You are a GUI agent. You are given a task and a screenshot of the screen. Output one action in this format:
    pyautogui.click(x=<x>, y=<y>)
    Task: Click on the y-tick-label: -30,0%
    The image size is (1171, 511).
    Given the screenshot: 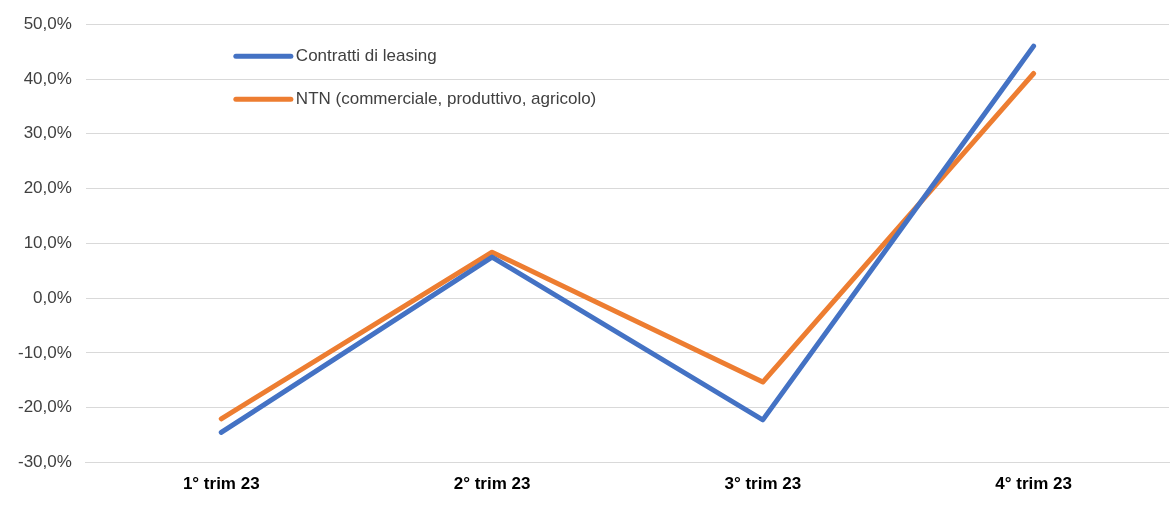 What is the action you would take?
    pyautogui.click(x=44, y=462)
    